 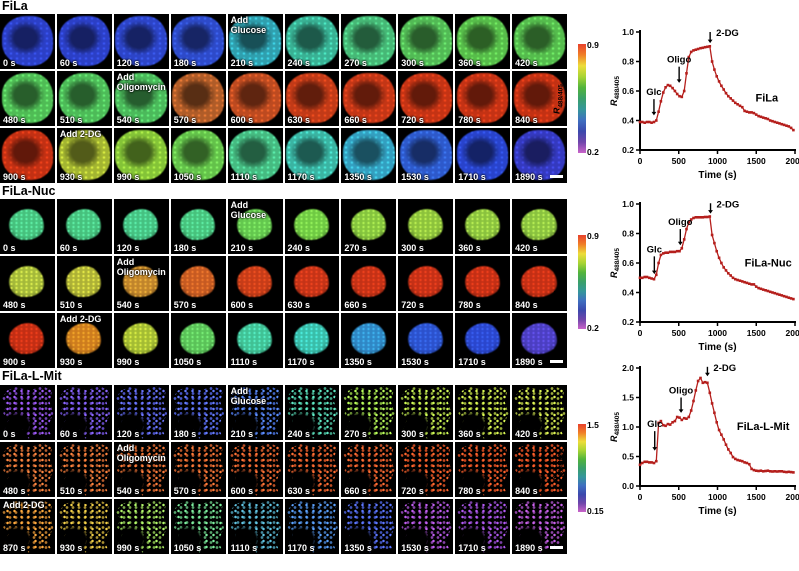 What do you see at coordinates (628, 398) in the screenshot?
I see `svg-text: 1.5` at bounding box center [628, 398].